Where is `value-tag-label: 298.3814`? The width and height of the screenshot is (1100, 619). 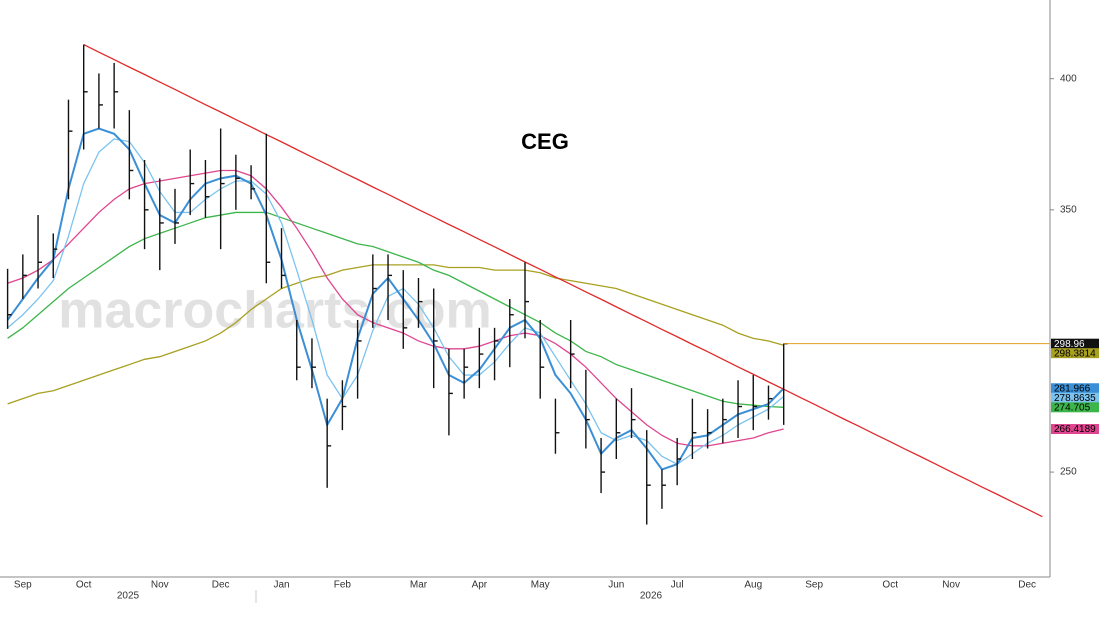
value-tag-label: 298.3814 is located at coordinates (1075, 353).